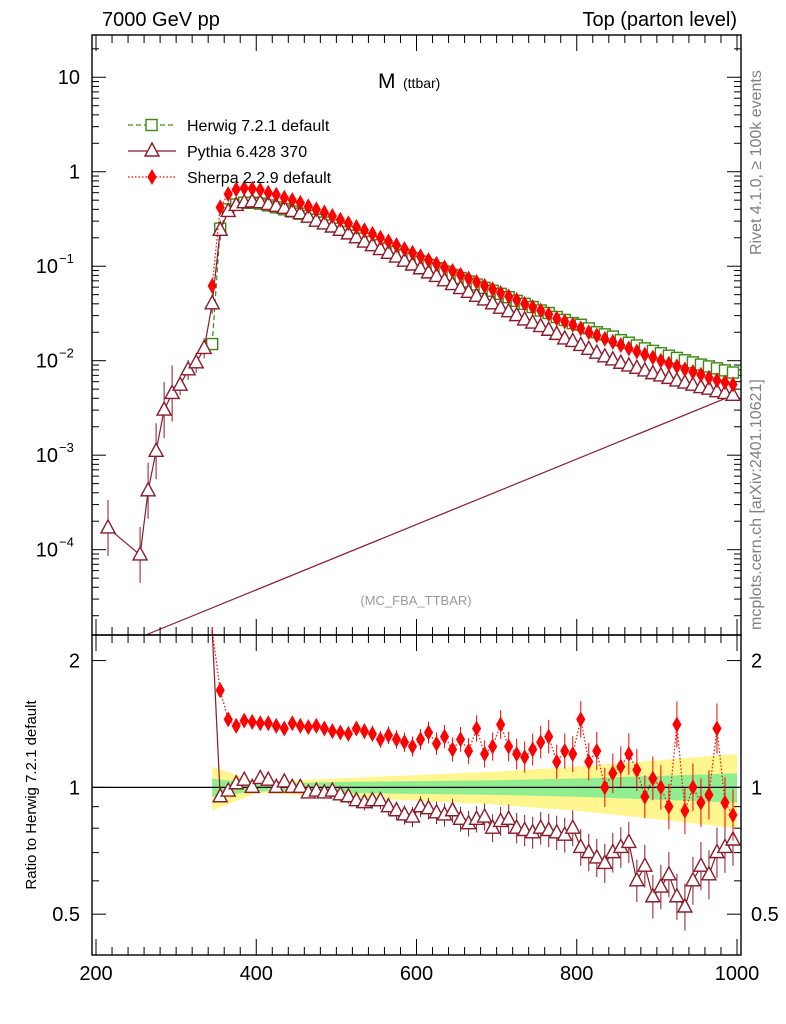  I want to click on main-y-tick-exponent: −1, so click(66, 258).